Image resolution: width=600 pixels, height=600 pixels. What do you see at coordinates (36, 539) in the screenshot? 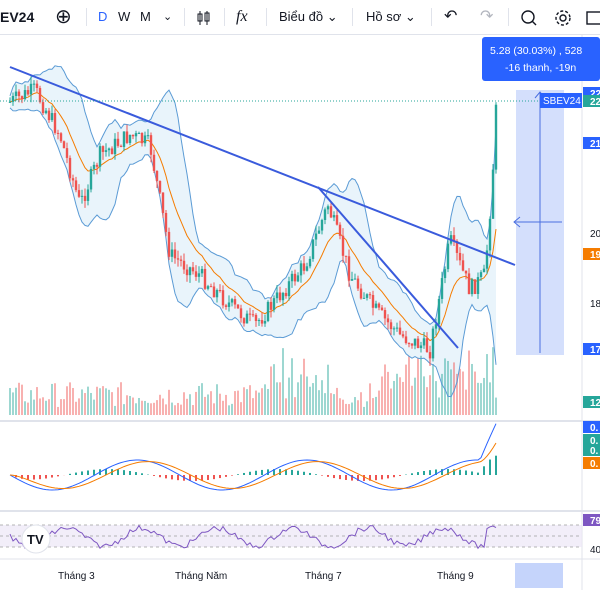
I see `tradingview-logo` at bounding box center [36, 539].